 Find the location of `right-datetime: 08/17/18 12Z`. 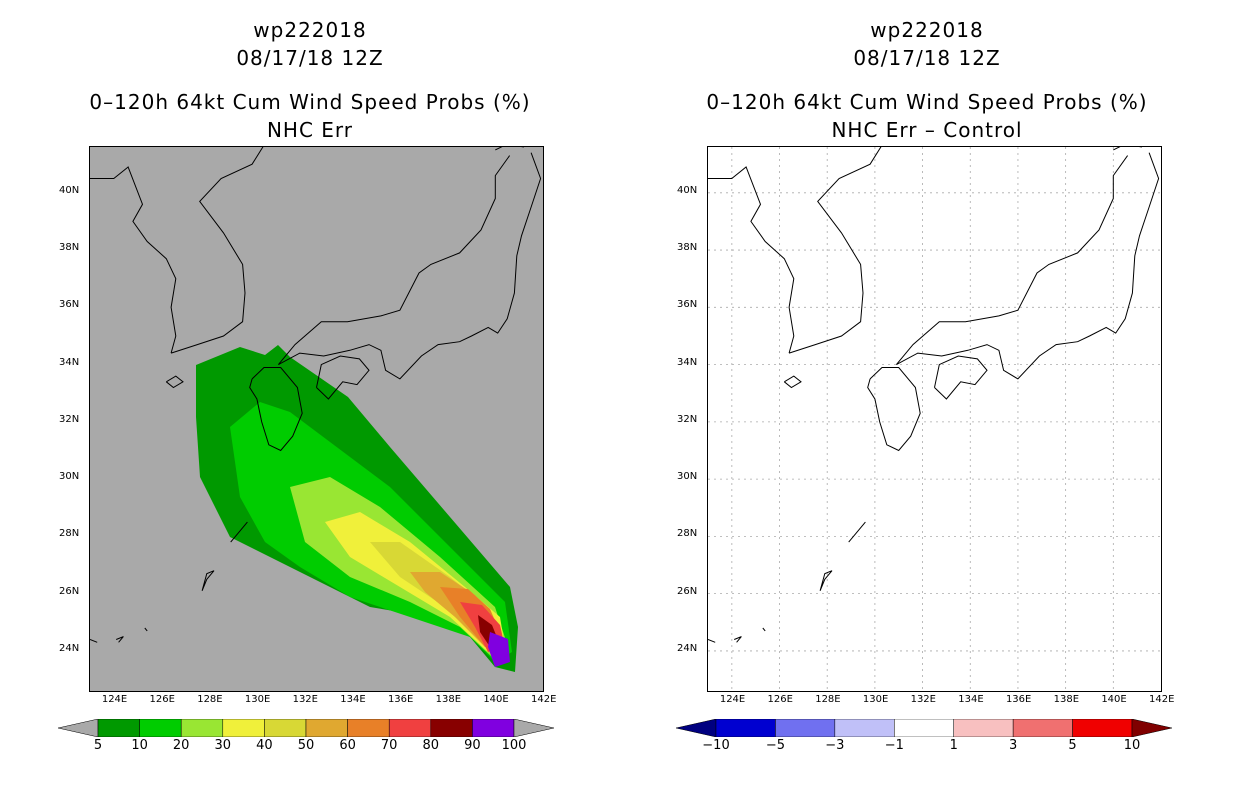

right-datetime: 08/17/18 12Z is located at coordinates (927, 58).